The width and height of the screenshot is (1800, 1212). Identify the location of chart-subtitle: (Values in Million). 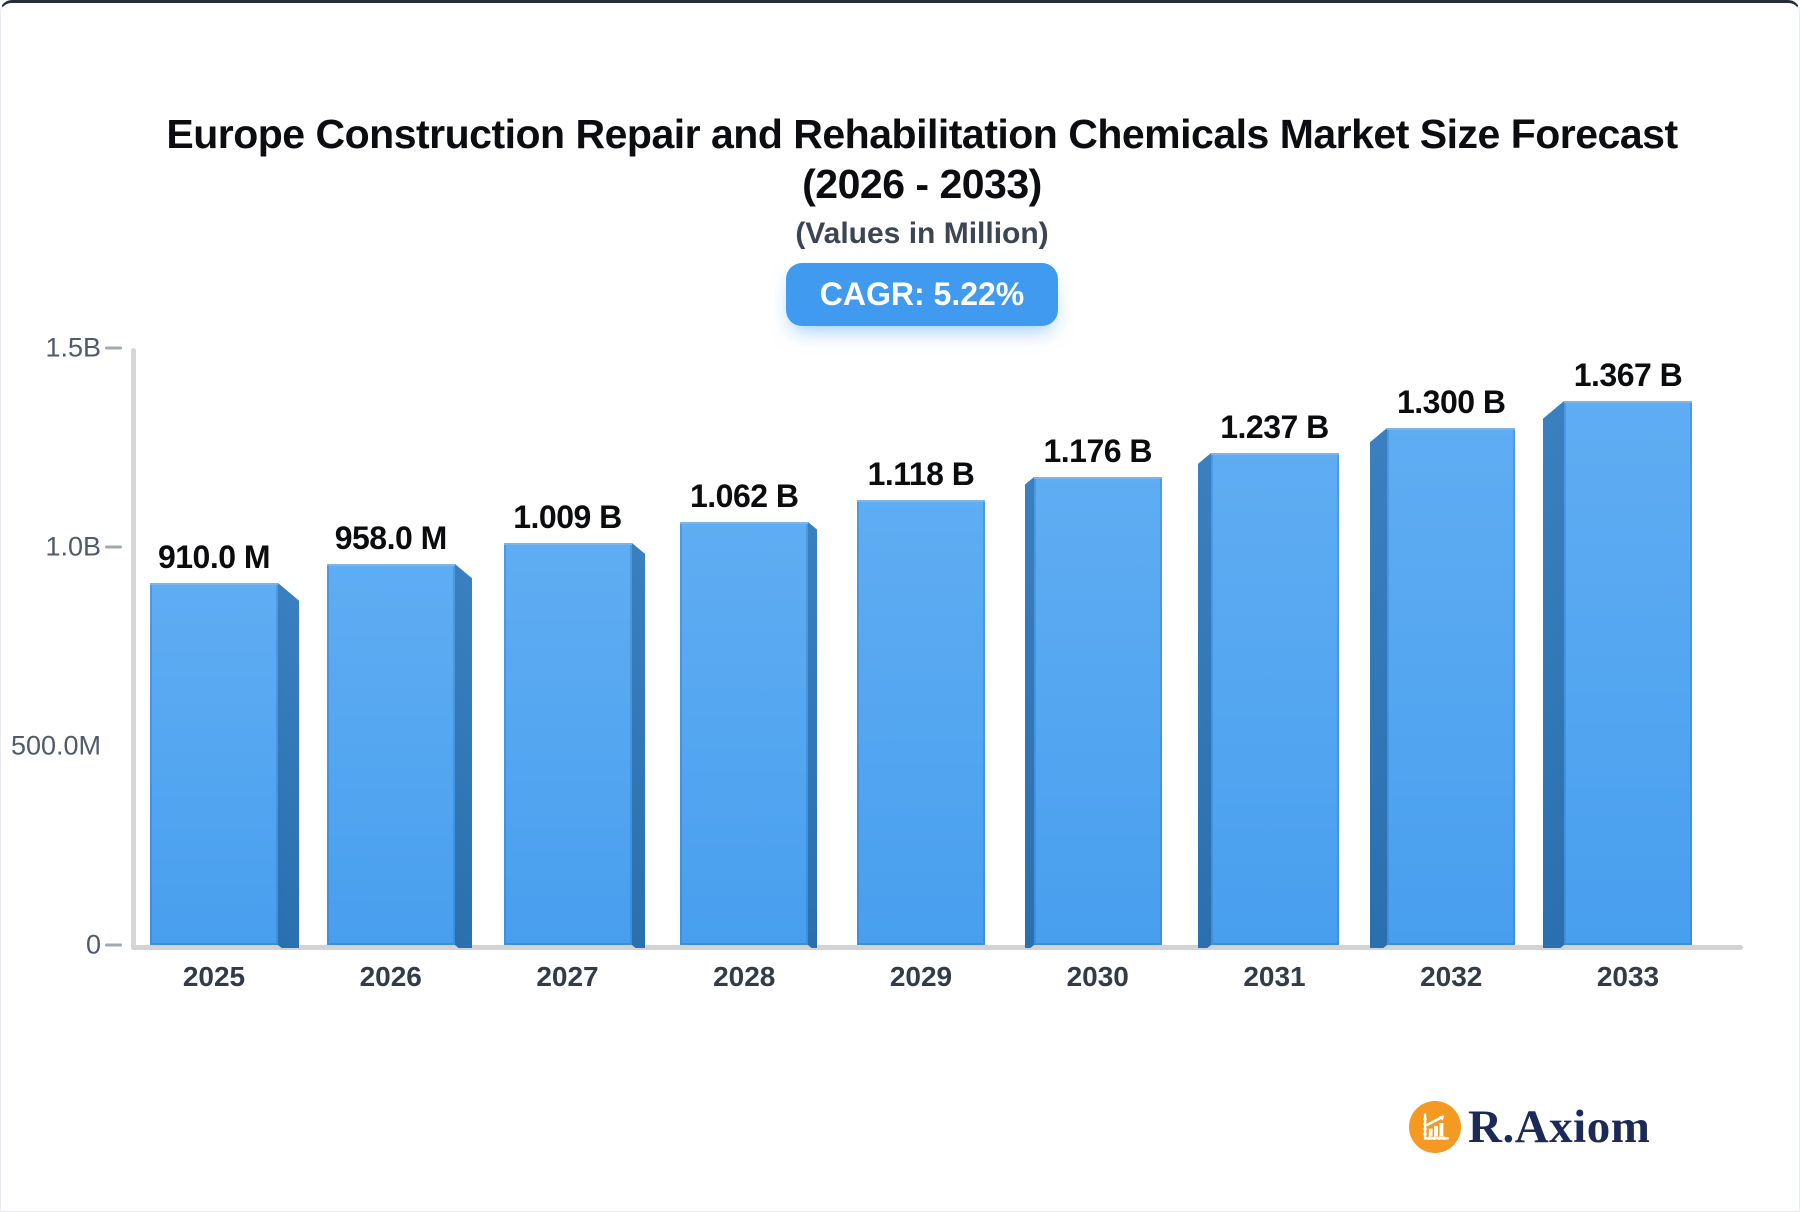
(922, 233).